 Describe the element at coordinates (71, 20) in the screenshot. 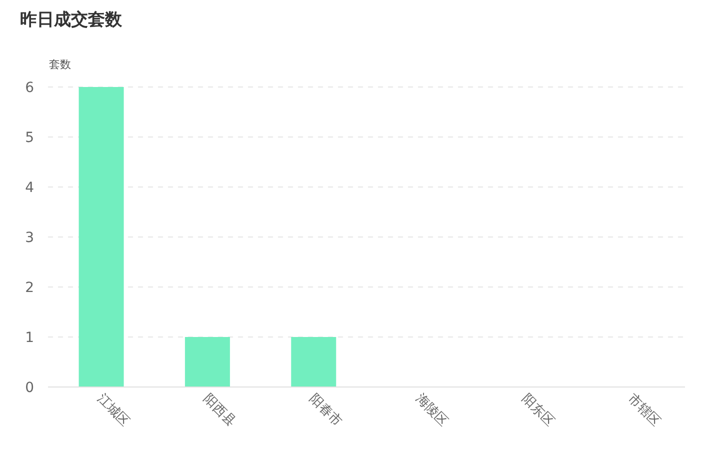

I see `chart-title: 昨日成交套数` at that location.